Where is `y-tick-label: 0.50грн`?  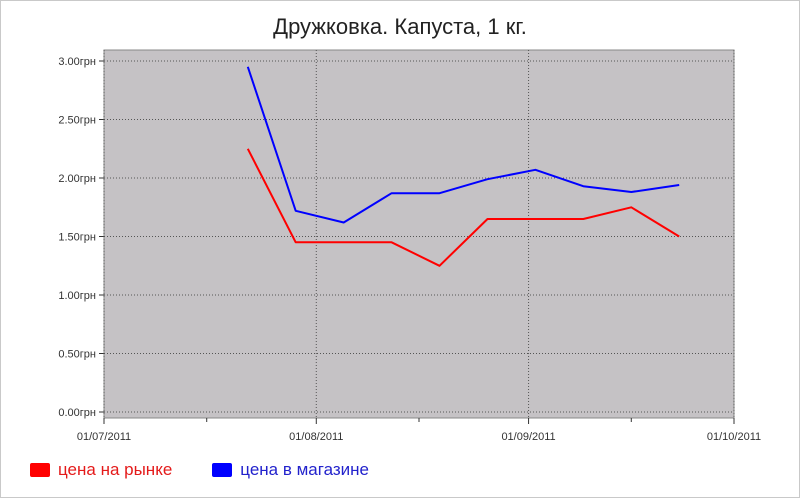
y-tick-label: 0.50грн is located at coordinates (77, 355).